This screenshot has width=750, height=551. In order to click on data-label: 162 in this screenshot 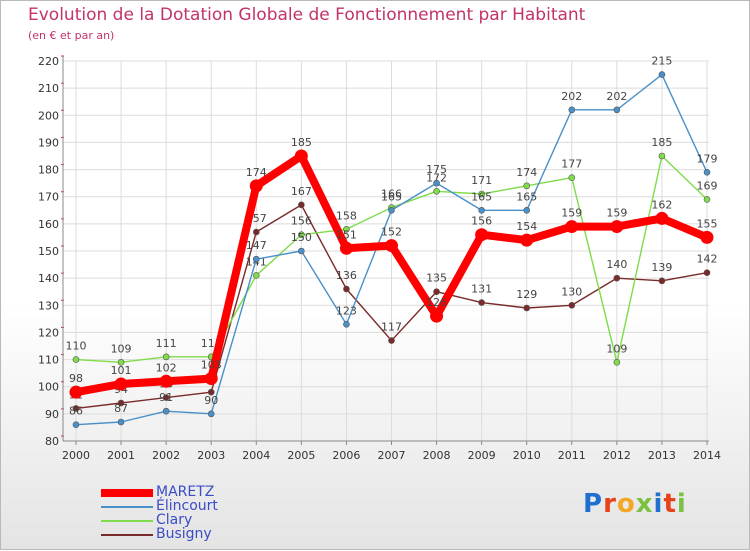, I will do `click(661, 204)`.